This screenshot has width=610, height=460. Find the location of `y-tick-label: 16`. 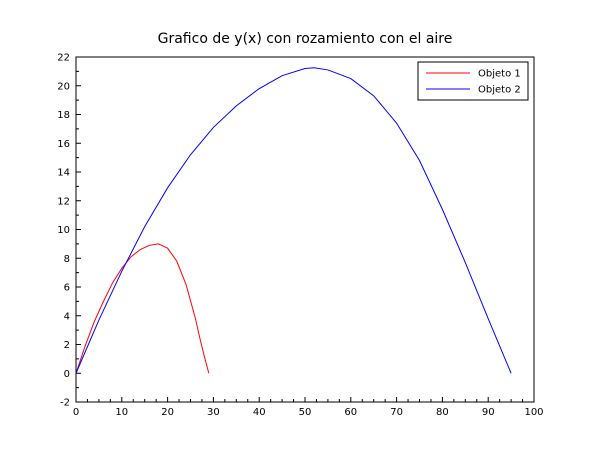

y-tick-label: 16 is located at coordinates (63, 144).